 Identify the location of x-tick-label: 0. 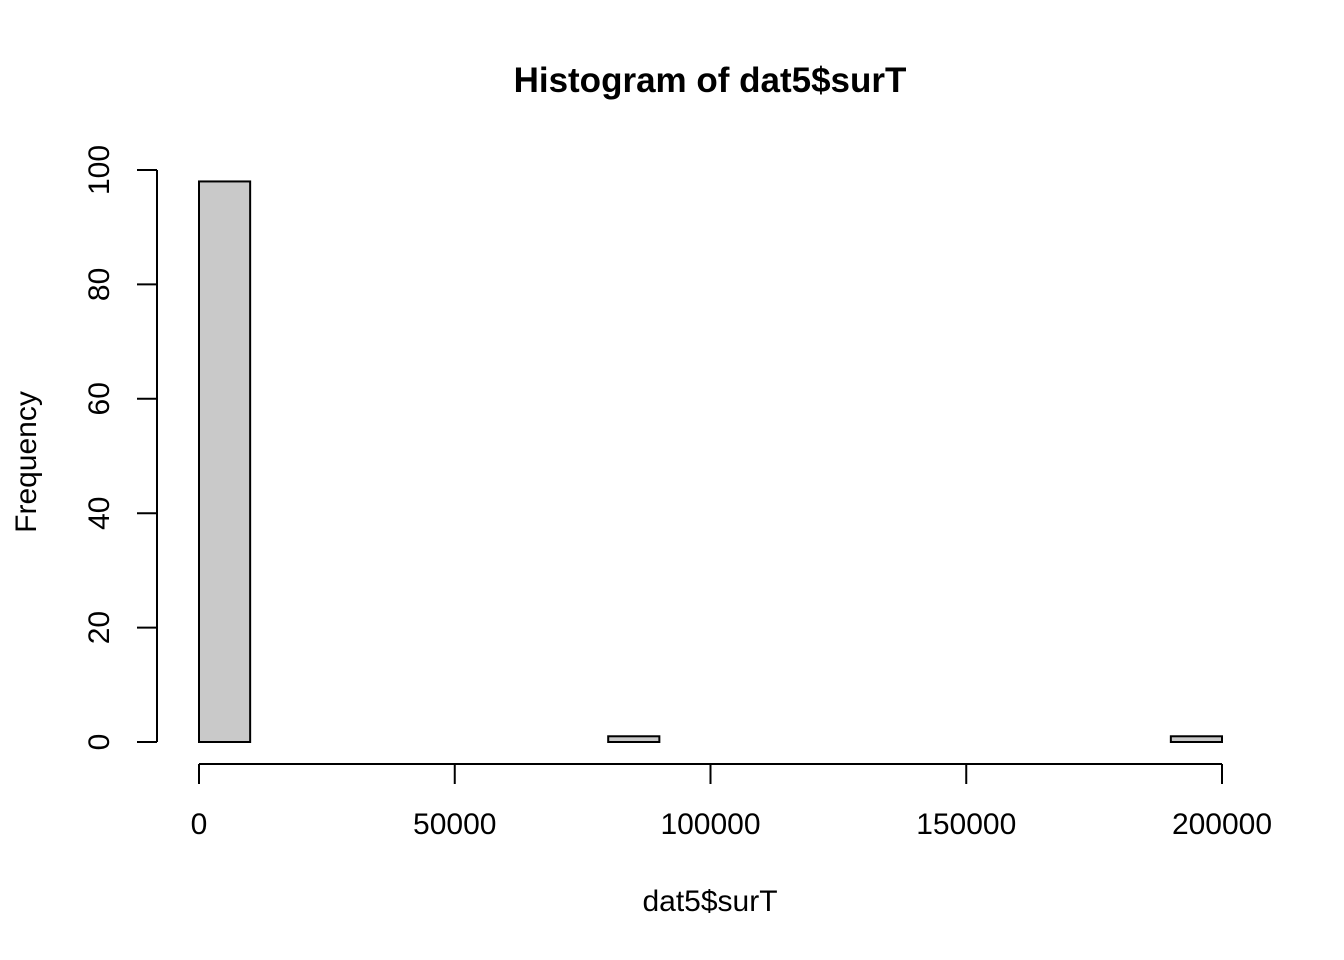
(199, 824).